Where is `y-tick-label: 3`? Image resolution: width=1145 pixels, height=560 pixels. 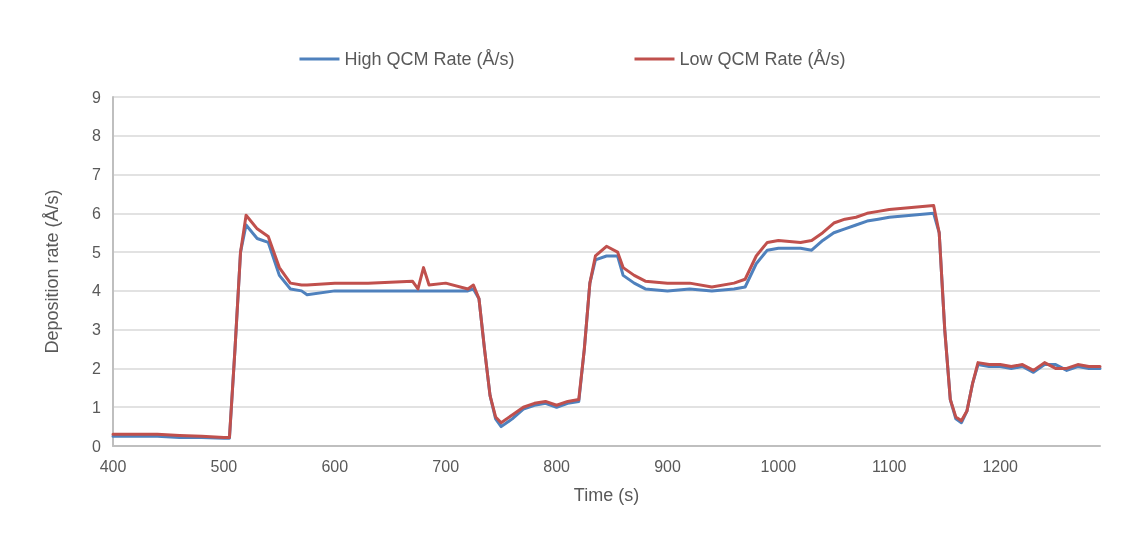
y-tick-label: 3 is located at coordinates (97, 330).